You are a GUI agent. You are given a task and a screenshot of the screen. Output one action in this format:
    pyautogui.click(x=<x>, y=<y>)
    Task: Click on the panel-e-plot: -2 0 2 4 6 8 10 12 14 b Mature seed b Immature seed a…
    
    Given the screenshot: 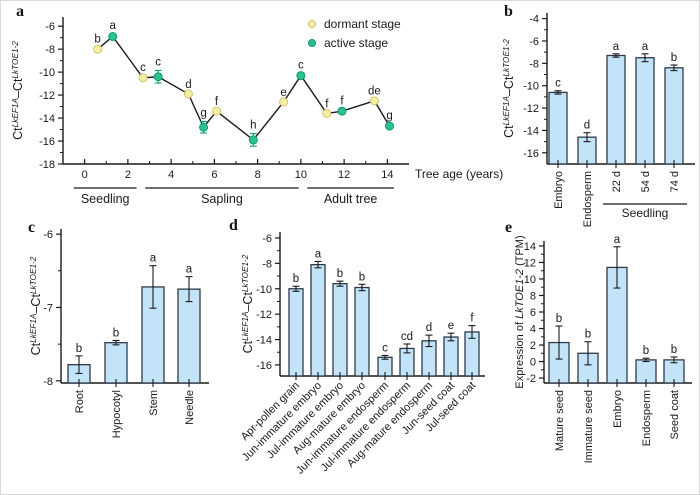 What is the action you would take?
    pyautogui.click(x=603, y=348)
    